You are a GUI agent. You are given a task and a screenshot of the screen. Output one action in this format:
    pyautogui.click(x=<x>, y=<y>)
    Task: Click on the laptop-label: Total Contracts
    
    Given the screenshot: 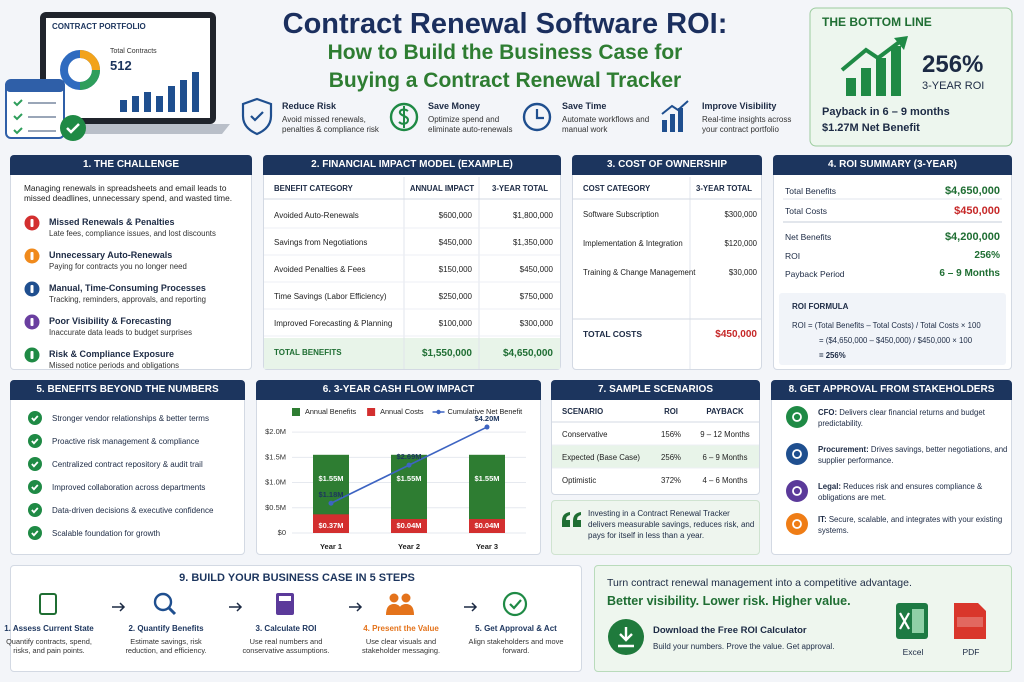 What is the action you would take?
    pyautogui.click(x=133, y=51)
    